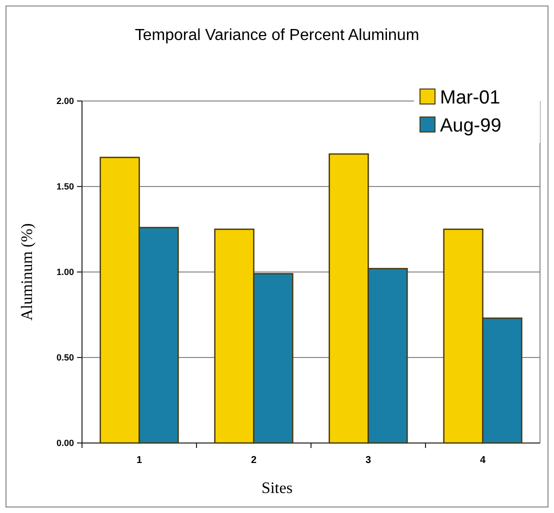  What do you see at coordinates (65, 101) in the screenshot?
I see `y-tick-label: 2.00` at bounding box center [65, 101].